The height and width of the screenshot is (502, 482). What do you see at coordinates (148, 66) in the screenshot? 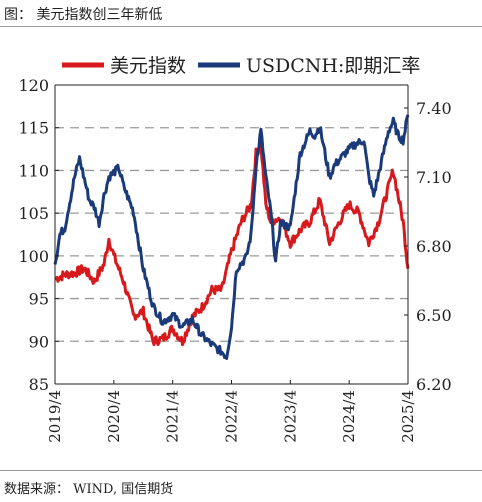
I see `legend-label: 美元指数` at bounding box center [148, 66].